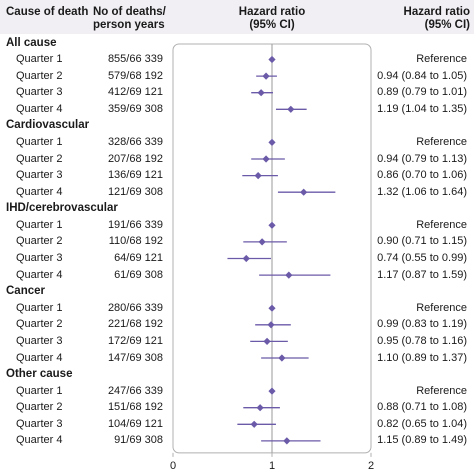 Image resolution: width=474 pixels, height=475 pixels. I want to click on row-deaths-value: 136/69 121, so click(135, 175).